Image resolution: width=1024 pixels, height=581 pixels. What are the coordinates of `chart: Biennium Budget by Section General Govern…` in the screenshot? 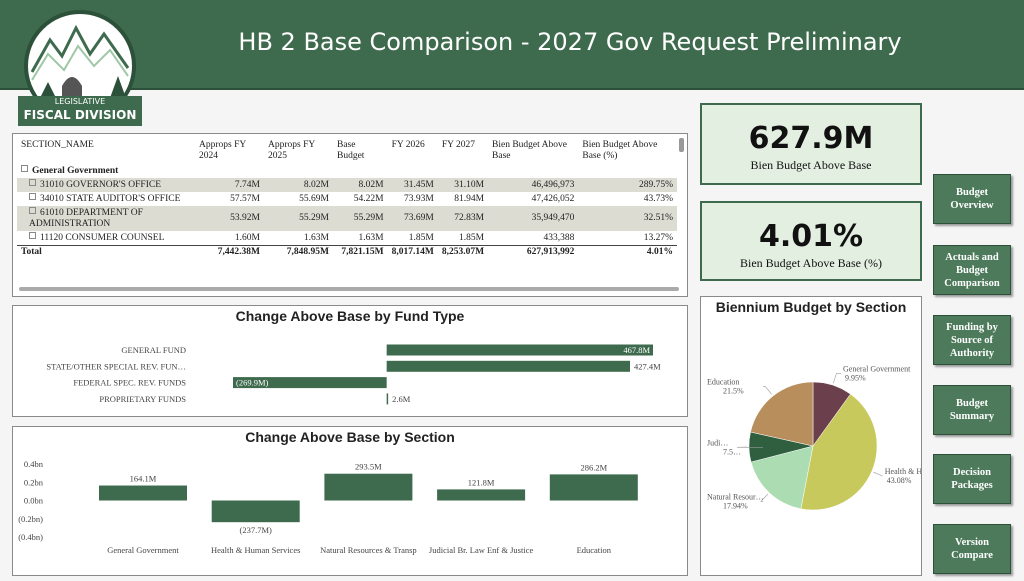 It's located at (823, 405).